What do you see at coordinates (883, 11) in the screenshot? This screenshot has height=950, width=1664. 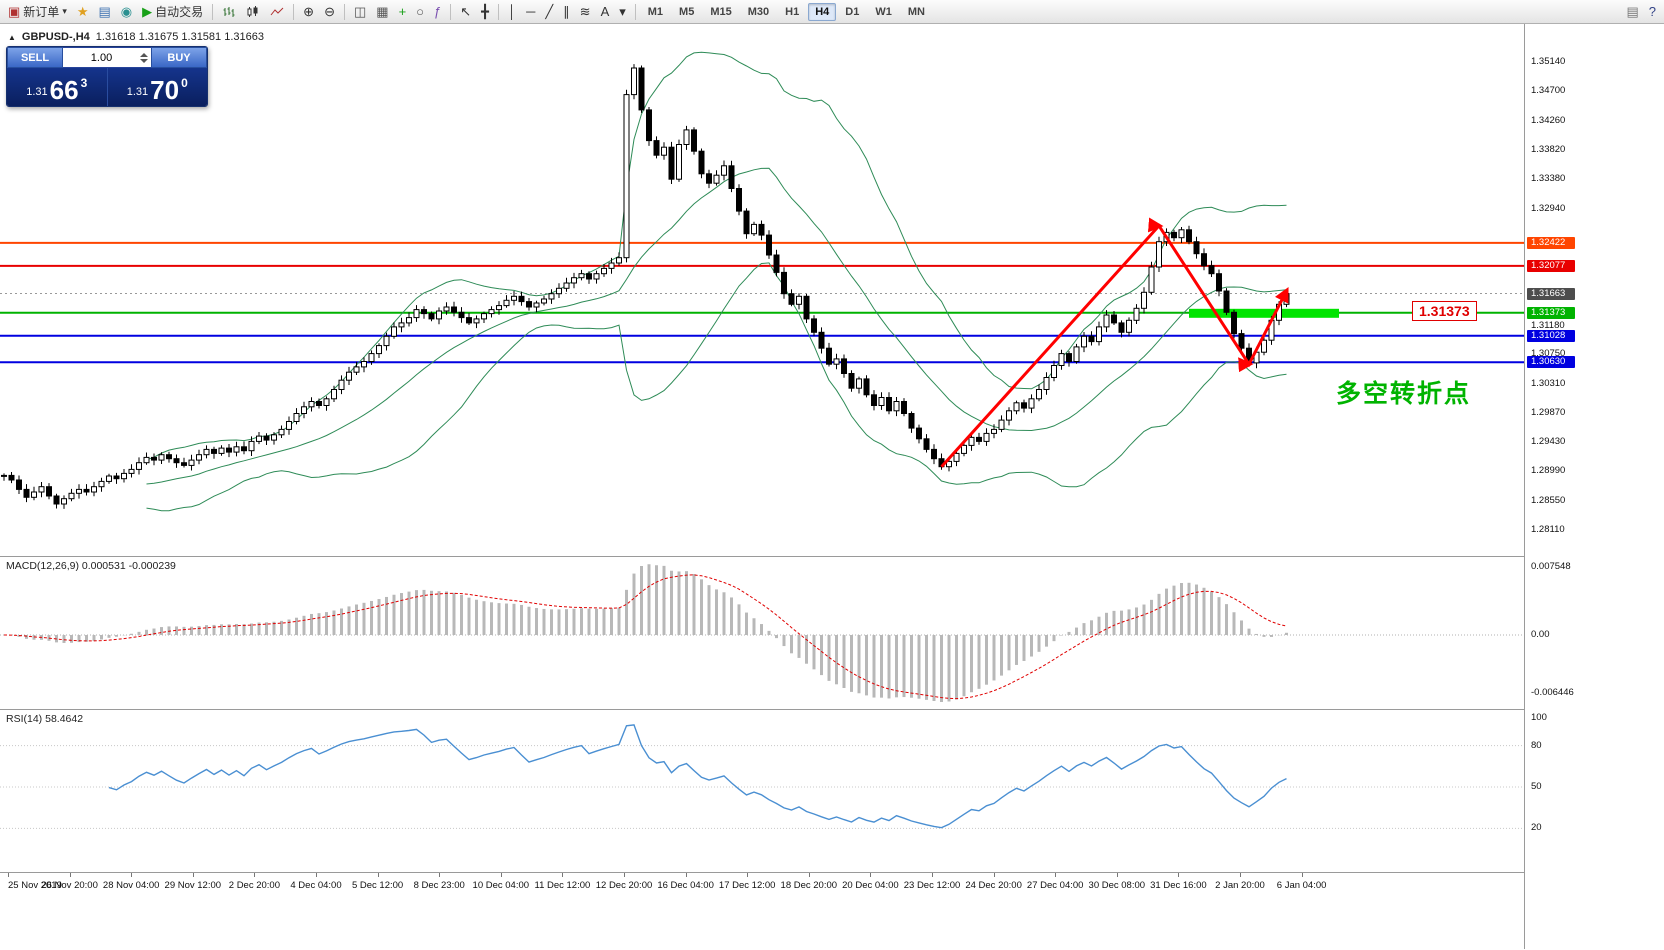 I see `timeframe-w1: W1` at bounding box center [883, 11].